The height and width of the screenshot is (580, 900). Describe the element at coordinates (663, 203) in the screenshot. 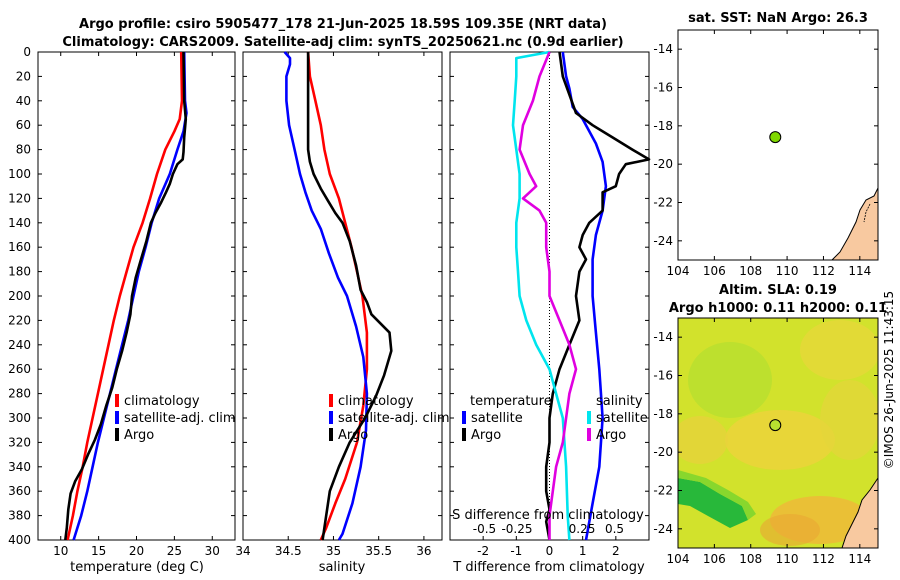

I see `sst_map-y-tick-label: -22` at that location.